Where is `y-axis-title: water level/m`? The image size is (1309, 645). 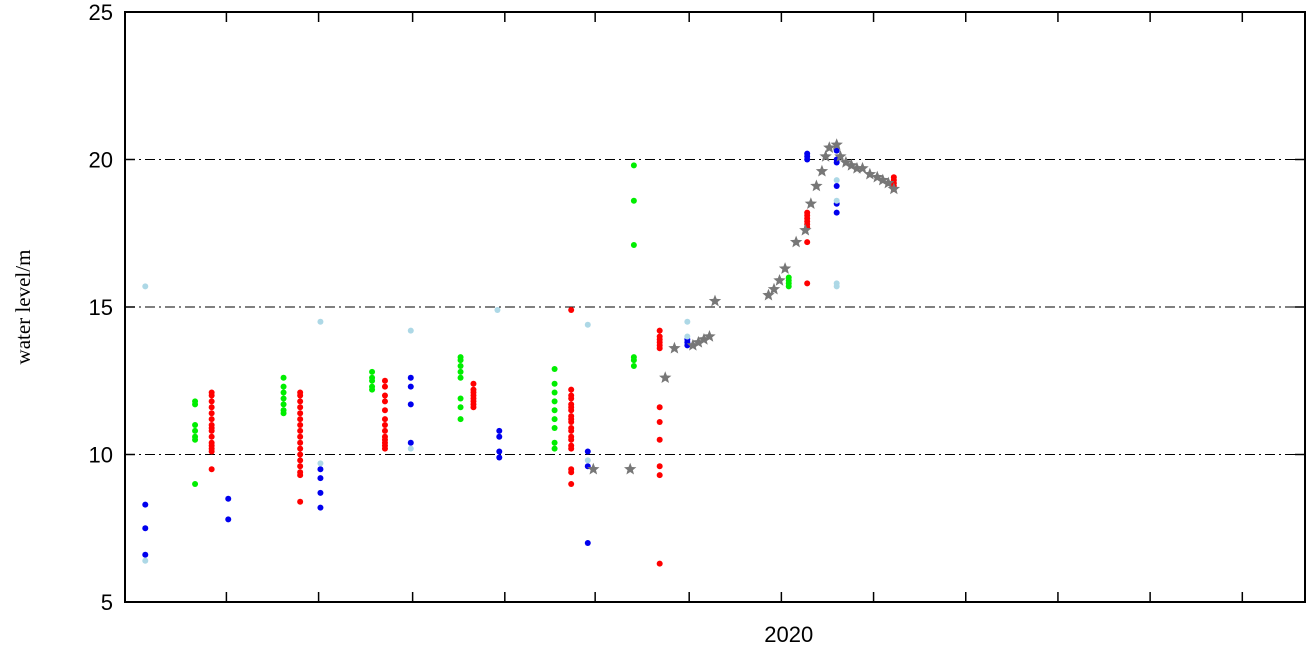 y-axis-title: water level/m is located at coordinates (23, 307).